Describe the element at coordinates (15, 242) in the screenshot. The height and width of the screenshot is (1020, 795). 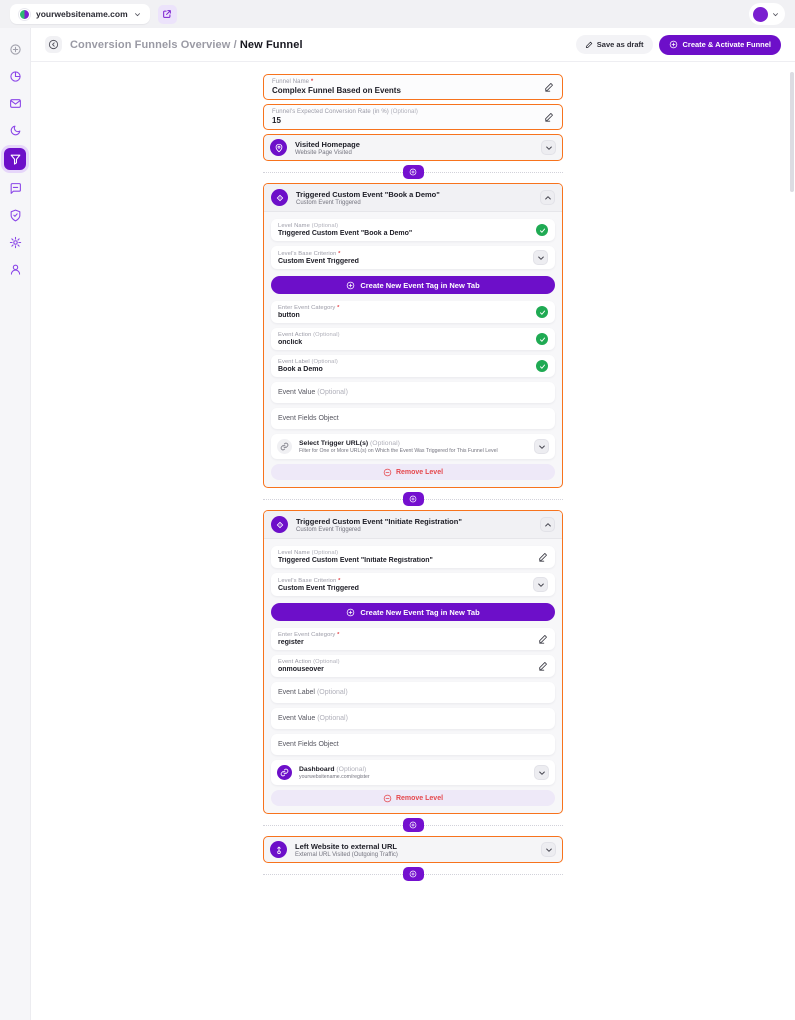
I see `sidebar-item-settings` at that location.